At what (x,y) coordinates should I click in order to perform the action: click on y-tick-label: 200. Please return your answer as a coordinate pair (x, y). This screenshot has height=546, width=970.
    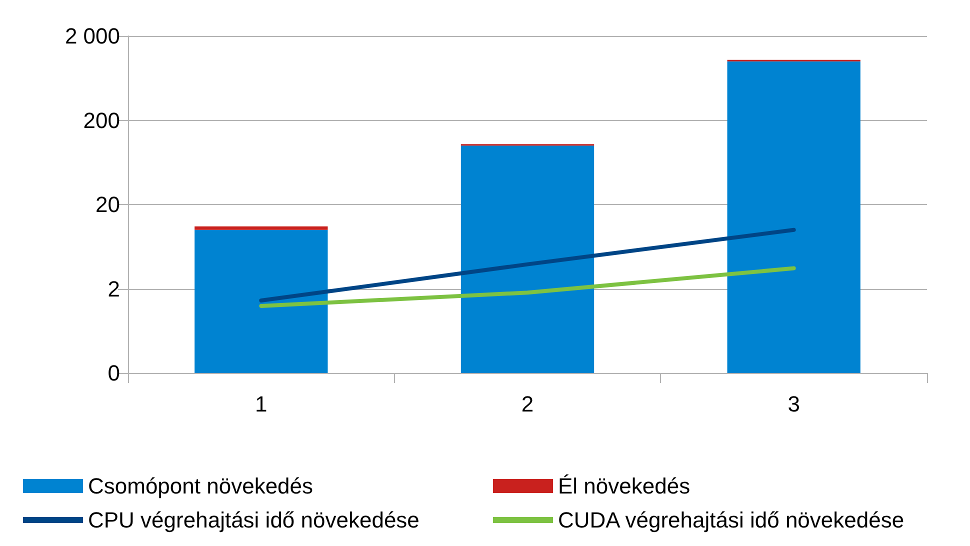
    Looking at the image, I should click on (101, 120).